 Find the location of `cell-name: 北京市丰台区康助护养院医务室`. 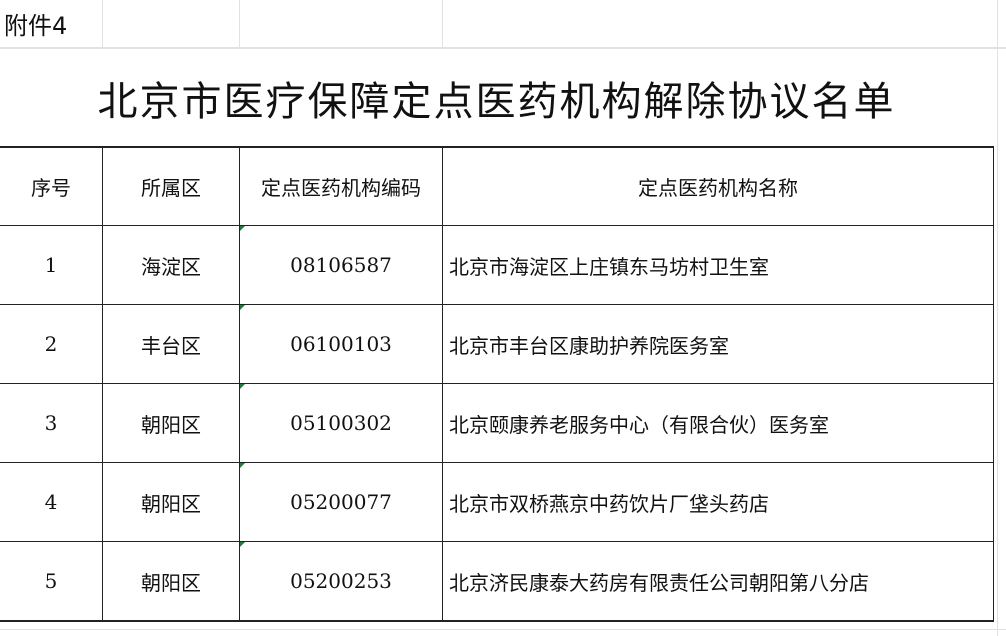

cell-name: 北京市丰台区康助护养院医务室 is located at coordinates (589, 345).